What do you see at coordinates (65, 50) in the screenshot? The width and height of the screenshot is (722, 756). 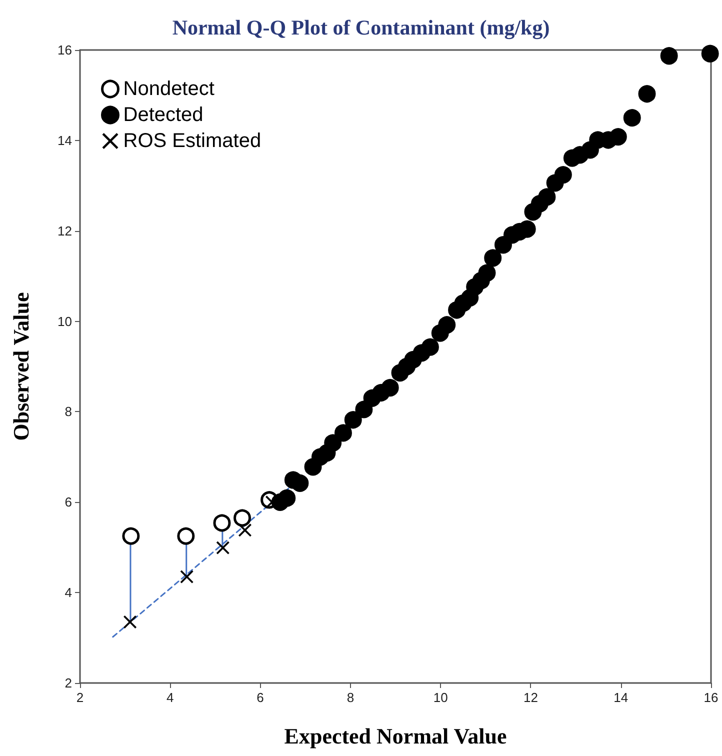 I see `y-tick-label: 16` at bounding box center [65, 50].